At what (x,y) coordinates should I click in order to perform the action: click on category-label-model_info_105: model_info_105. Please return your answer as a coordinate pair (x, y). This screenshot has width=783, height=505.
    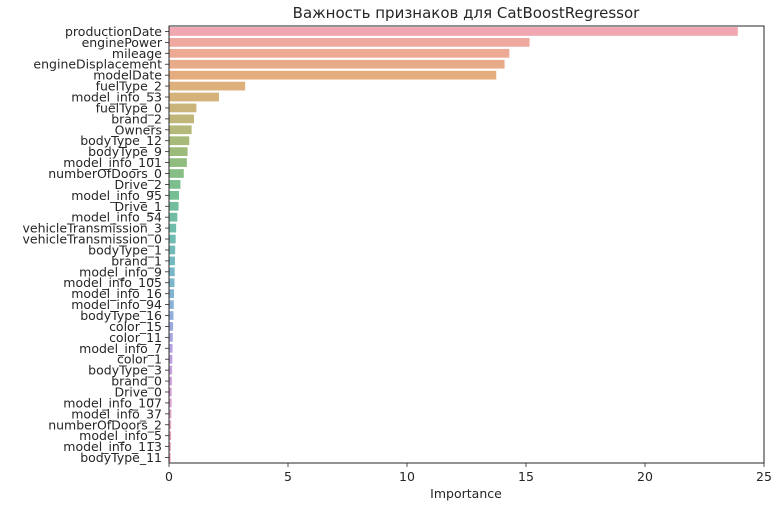
    Looking at the image, I should click on (112, 282).